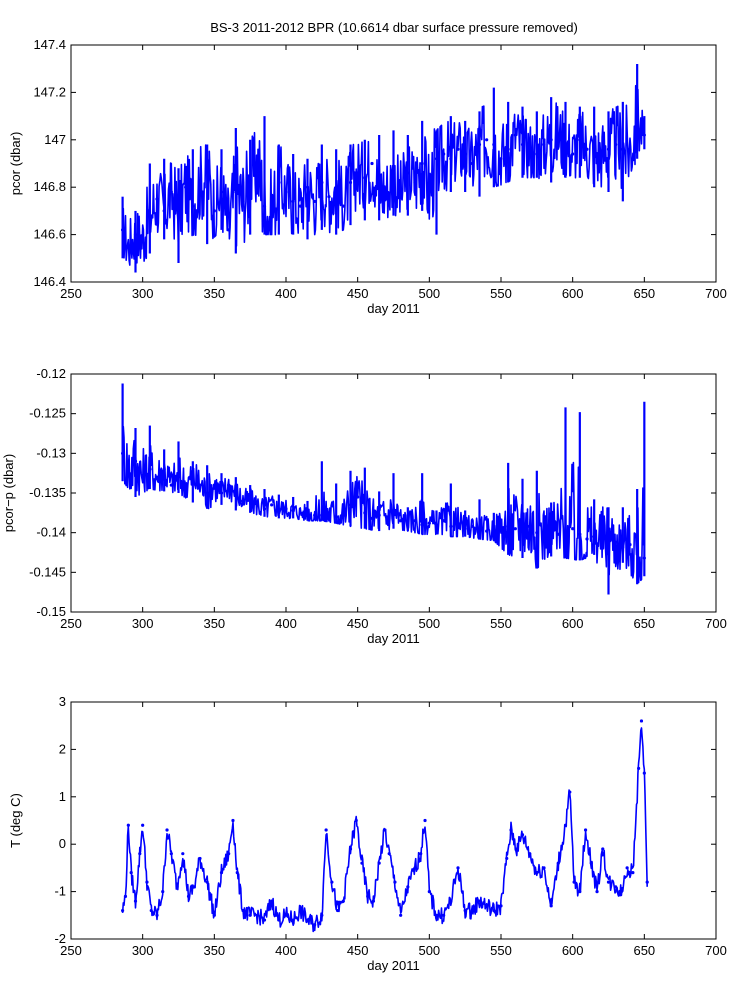  What do you see at coordinates (393, 965) in the screenshot?
I see `x-axis-label: day 2011` at bounding box center [393, 965].